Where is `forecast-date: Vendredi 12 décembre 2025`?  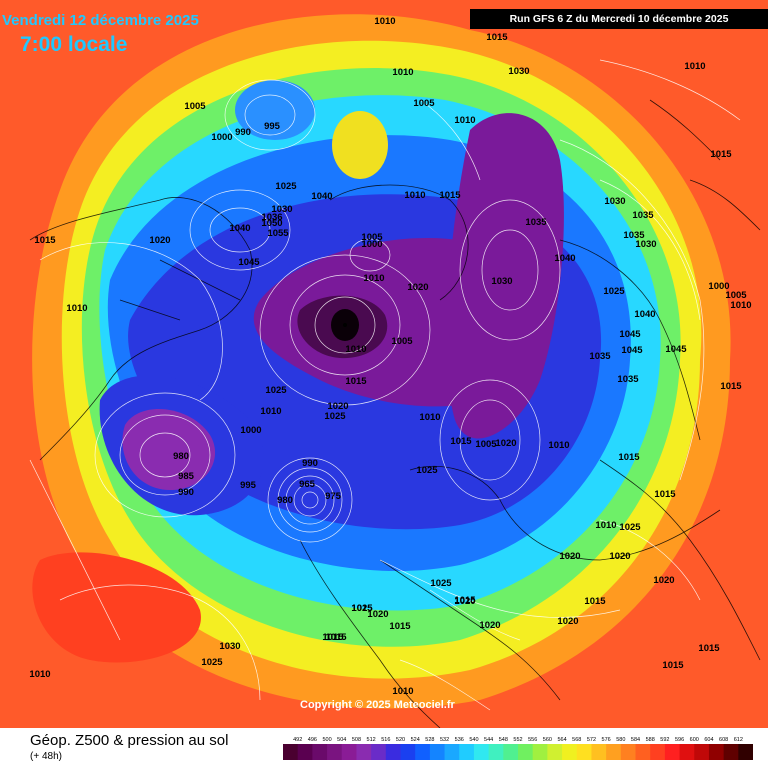 forecast-date: Vendredi 12 décembre 2025 is located at coordinates (100, 20).